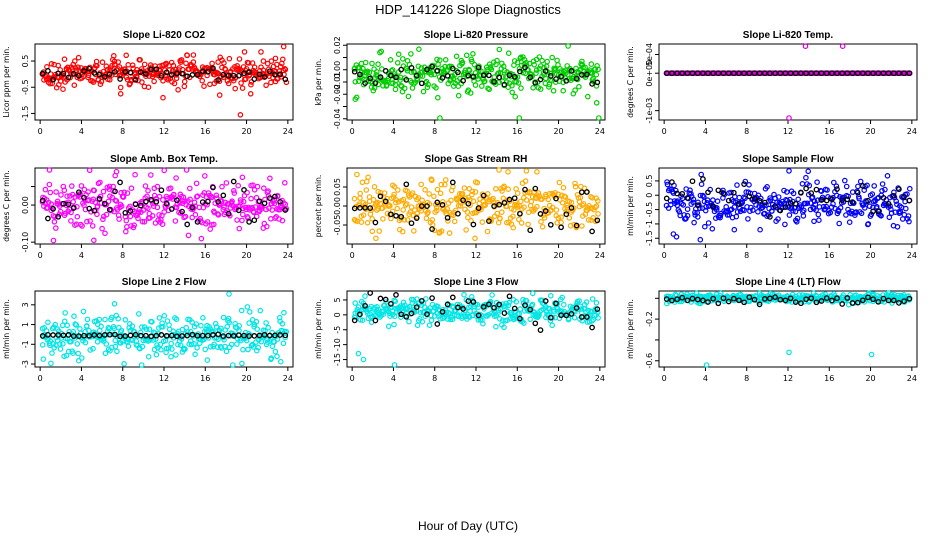  Describe the element at coordinates (630, 82) in the screenshot. I see `y-axis-label: degrees C per min.` at that location.